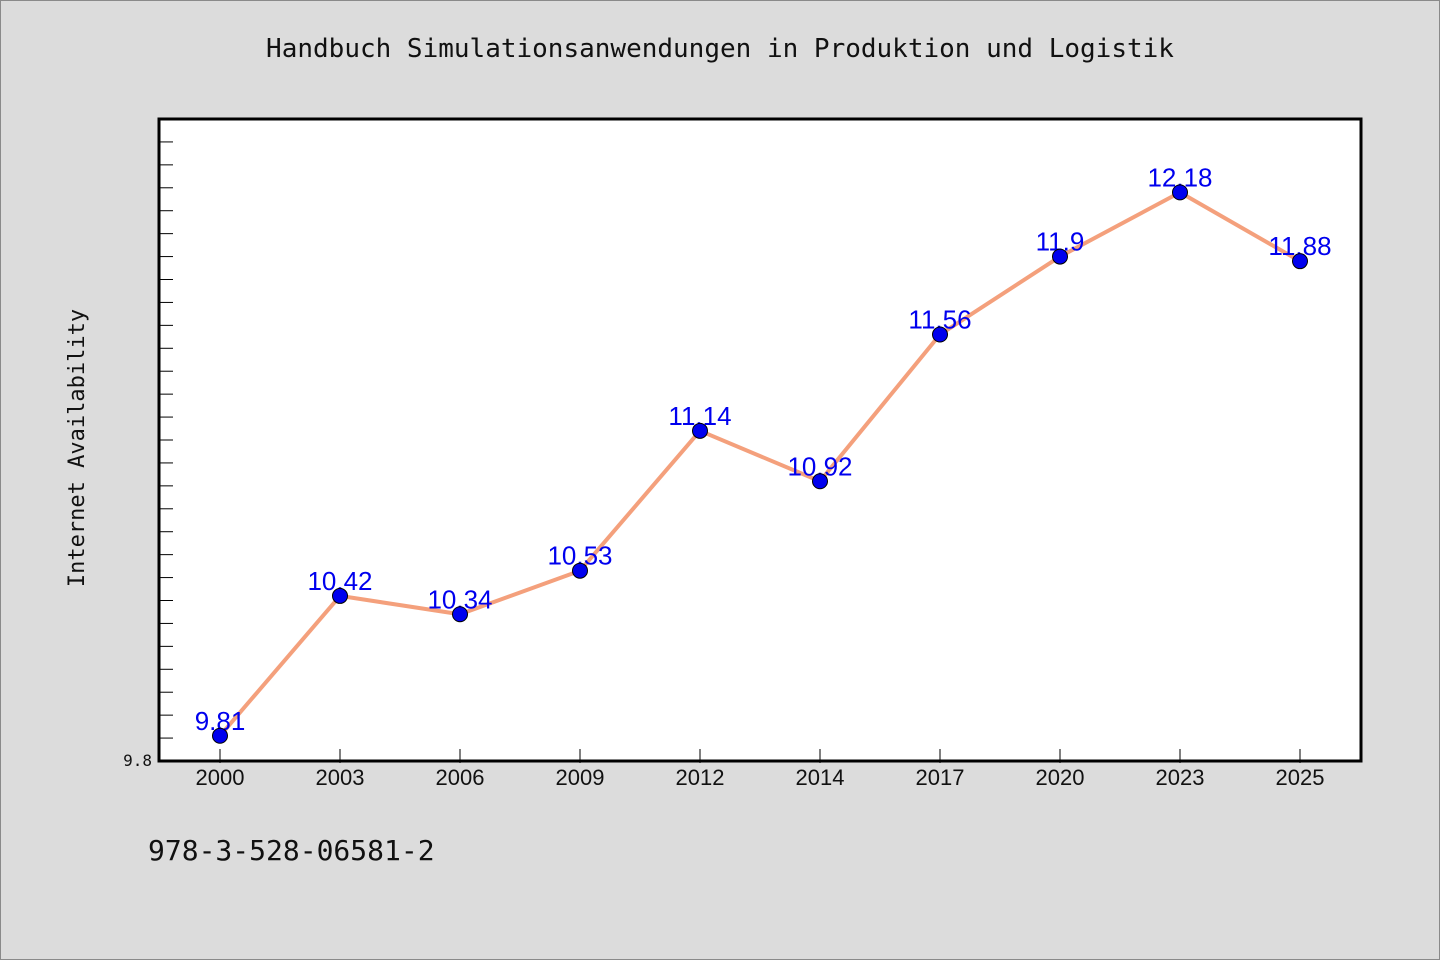 Image resolution: width=1440 pixels, height=960 pixels. What do you see at coordinates (340, 777) in the screenshot?
I see `x-tick-label: 2003` at bounding box center [340, 777].